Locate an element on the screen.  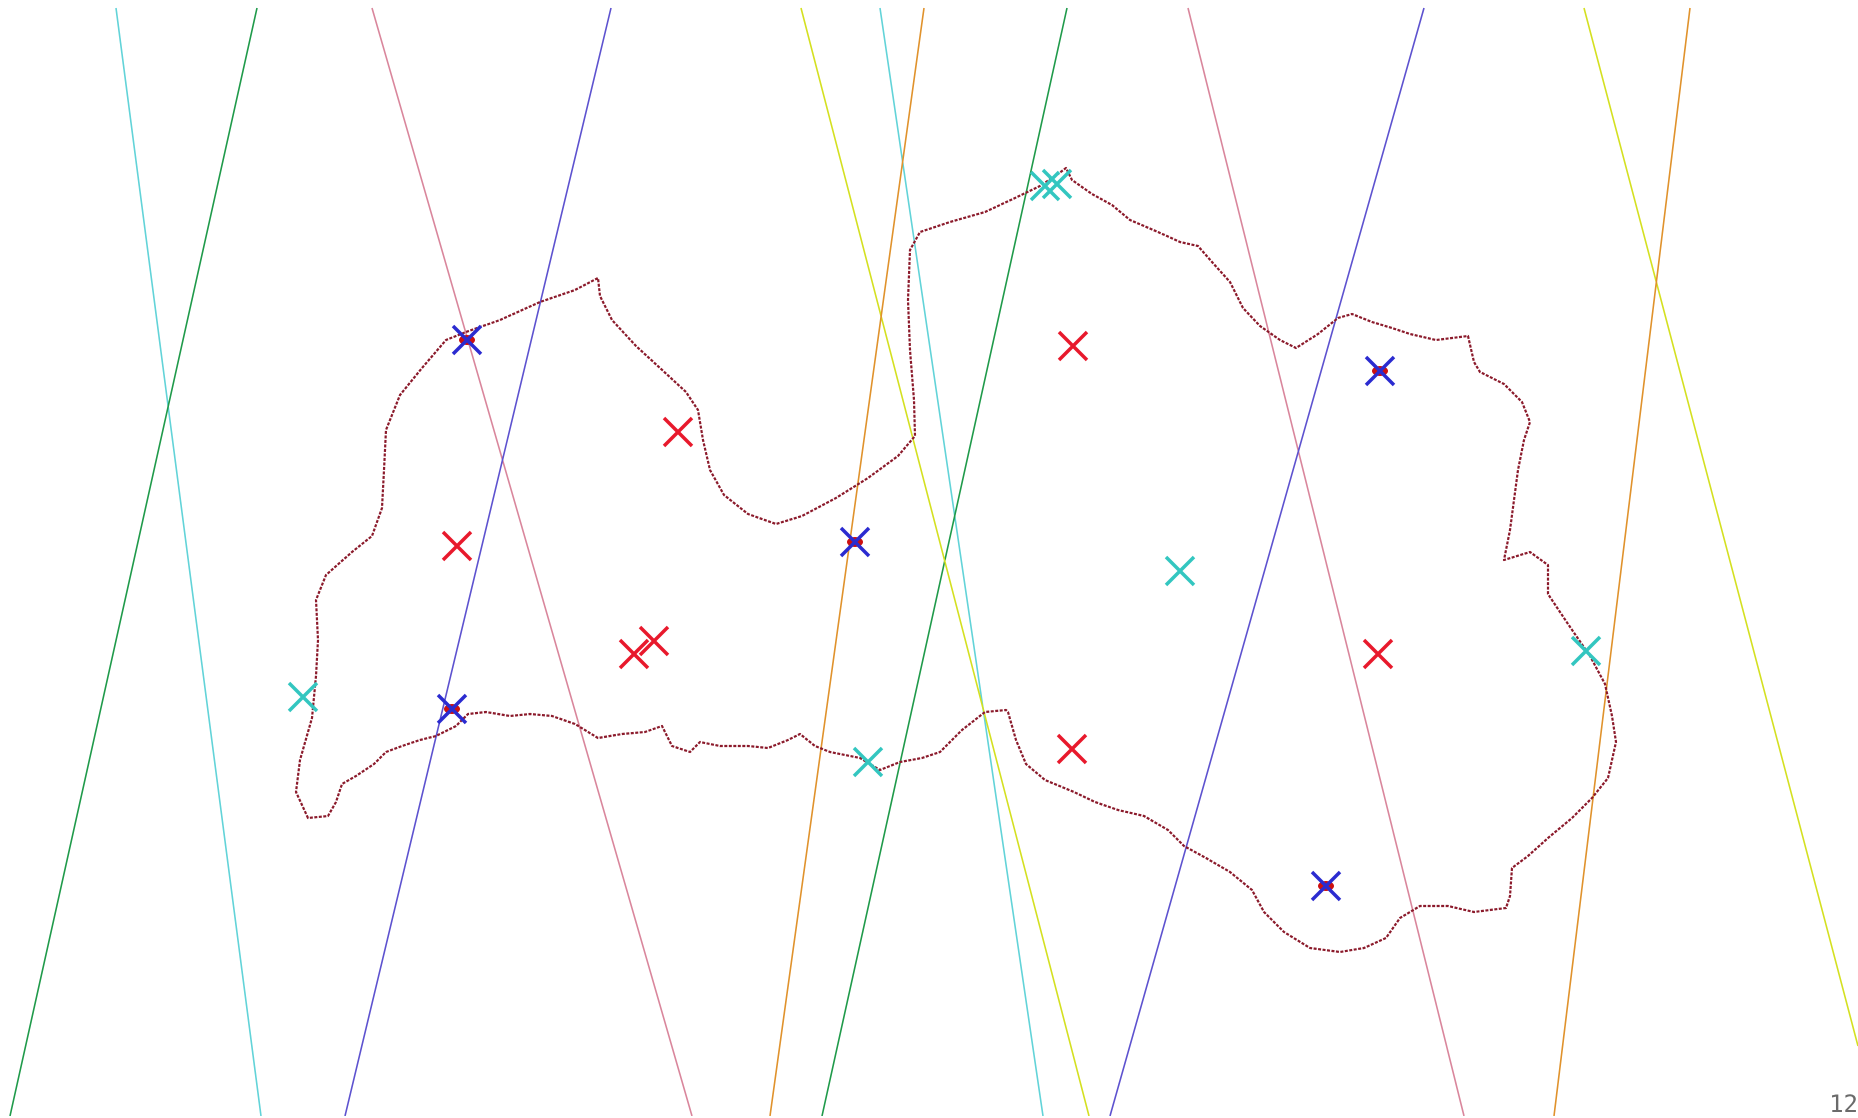
track-line-pink is located at coordinates (1326, 562).